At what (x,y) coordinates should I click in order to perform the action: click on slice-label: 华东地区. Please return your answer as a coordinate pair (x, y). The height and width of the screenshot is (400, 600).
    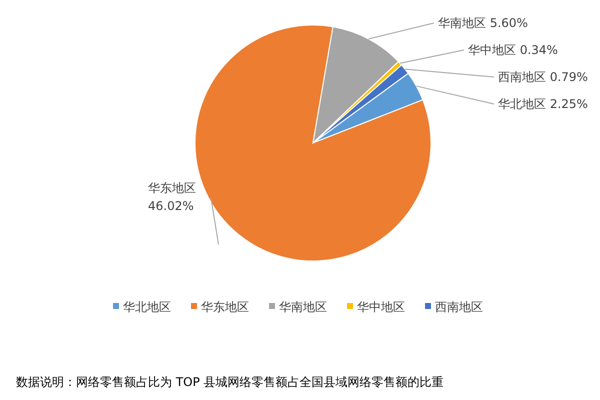
    Looking at the image, I should click on (172, 188).